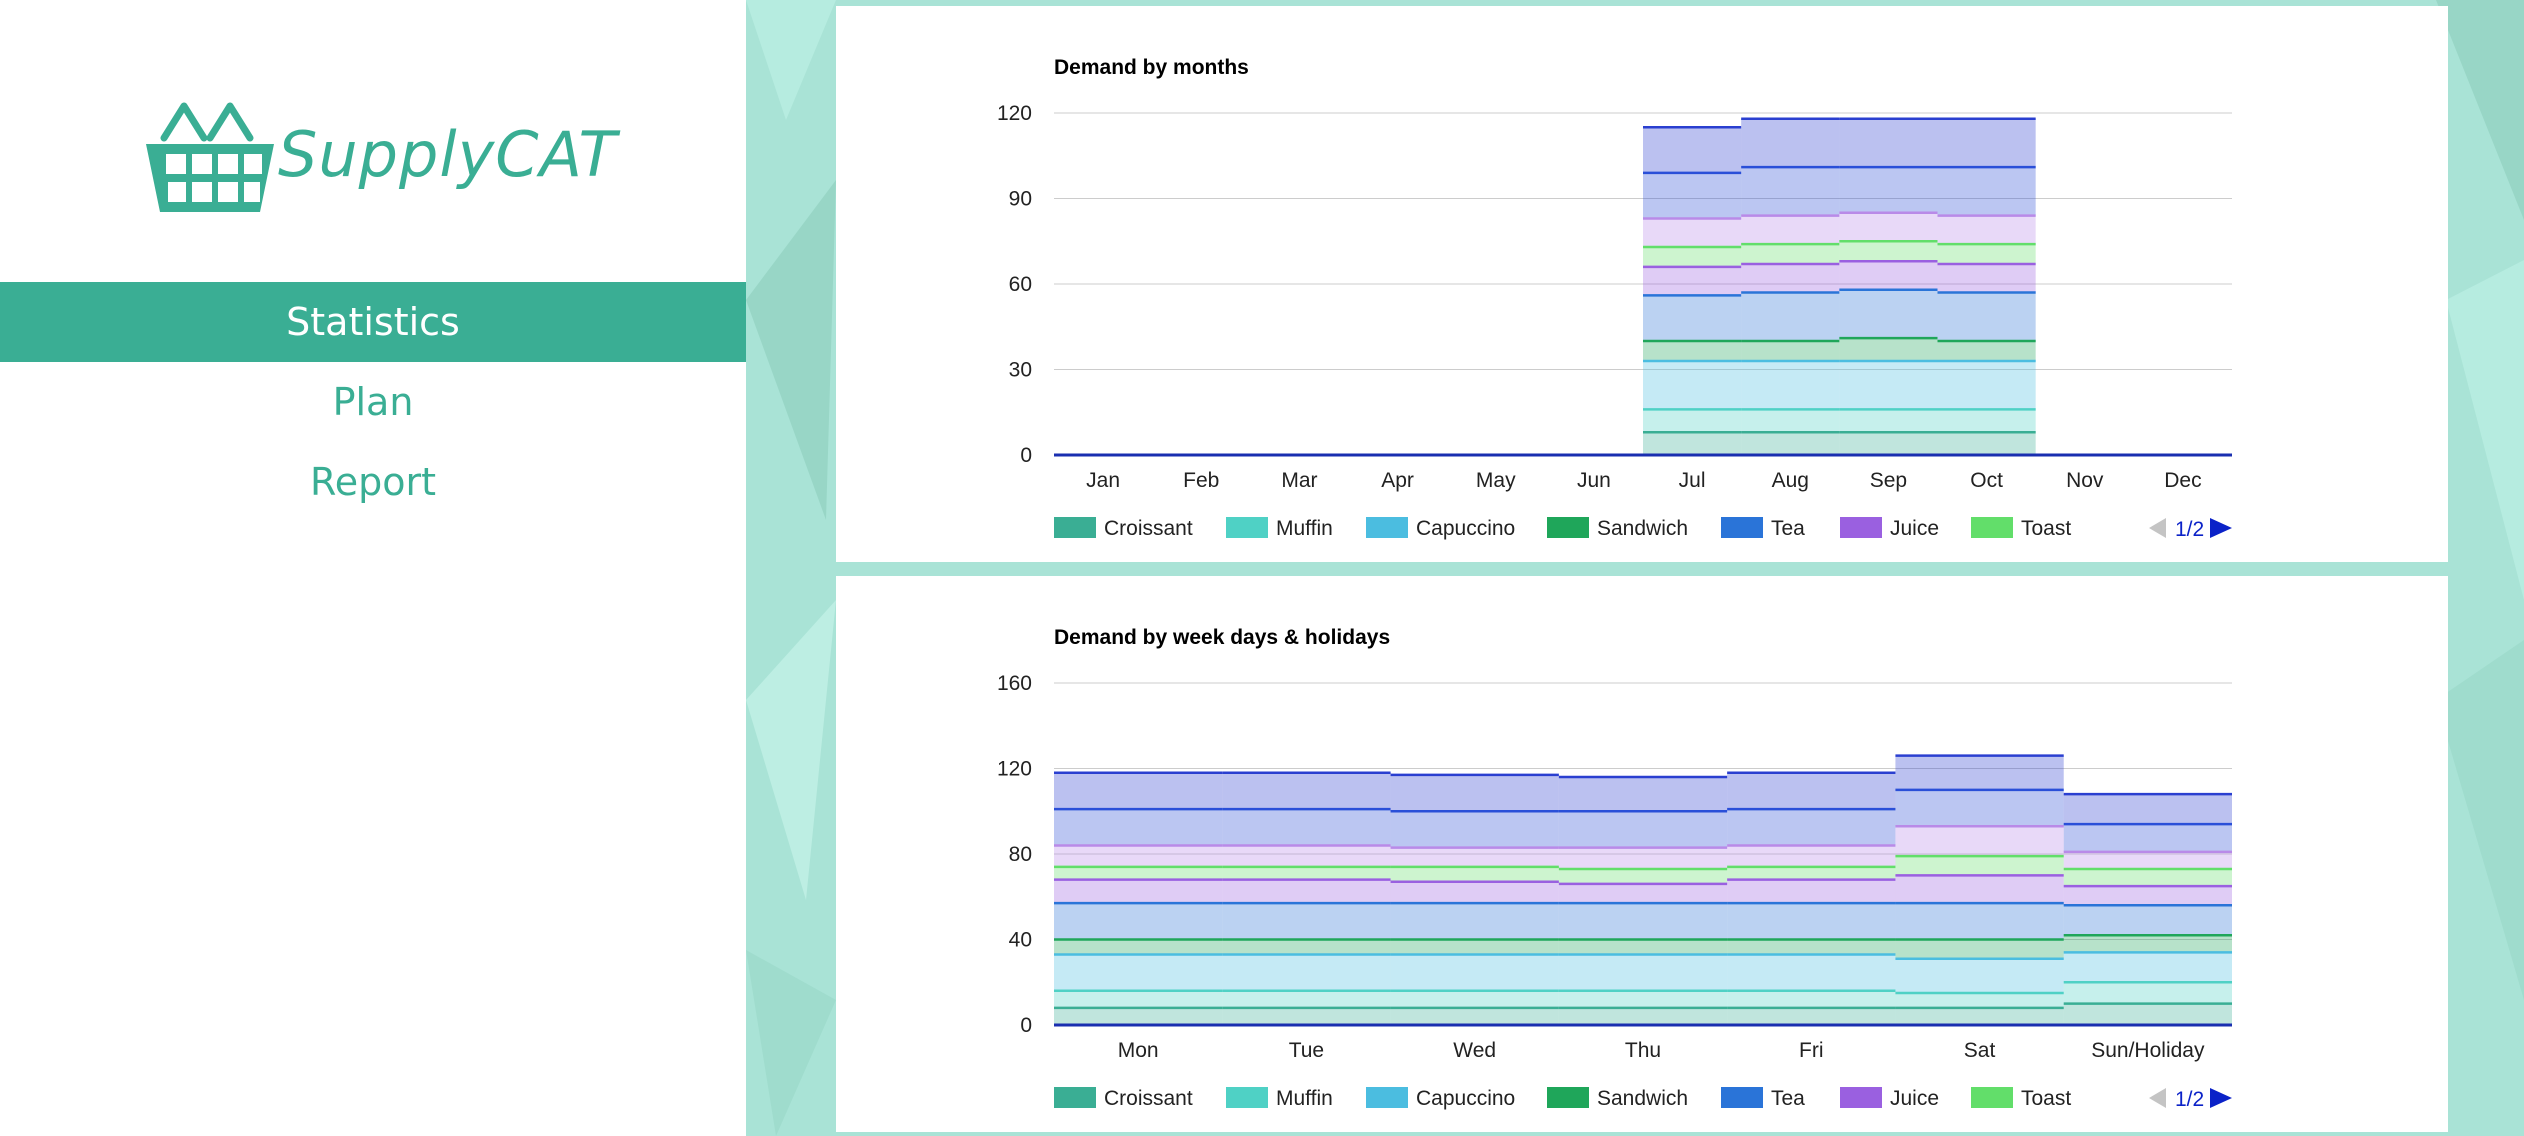 Image resolution: width=2524 pixels, height=1136 pixels. I want to click on x-tick-label: Nov, so click(2085, 480).